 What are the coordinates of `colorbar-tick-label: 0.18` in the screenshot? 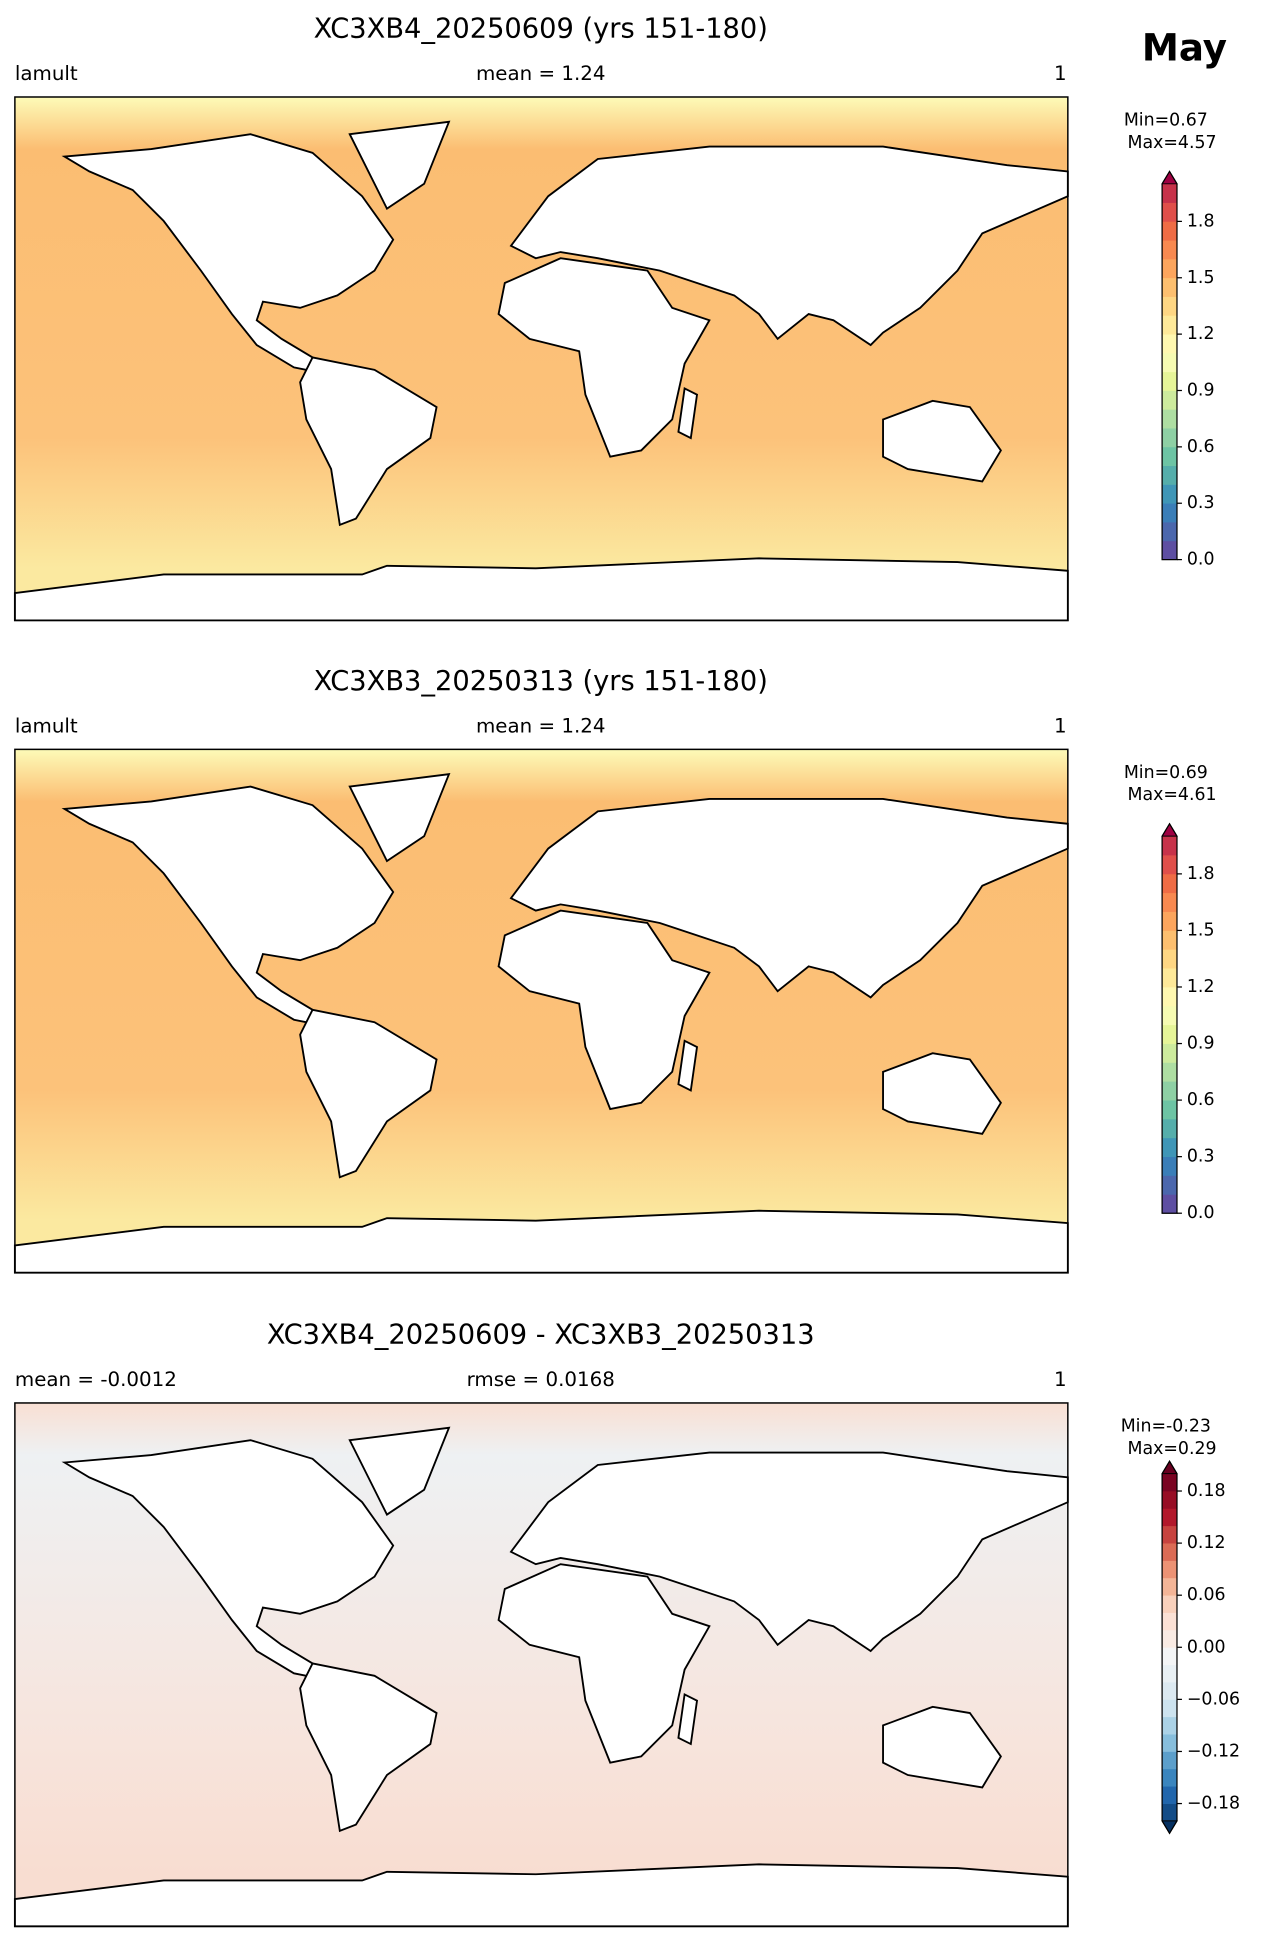 It's located at (1206, 1491).